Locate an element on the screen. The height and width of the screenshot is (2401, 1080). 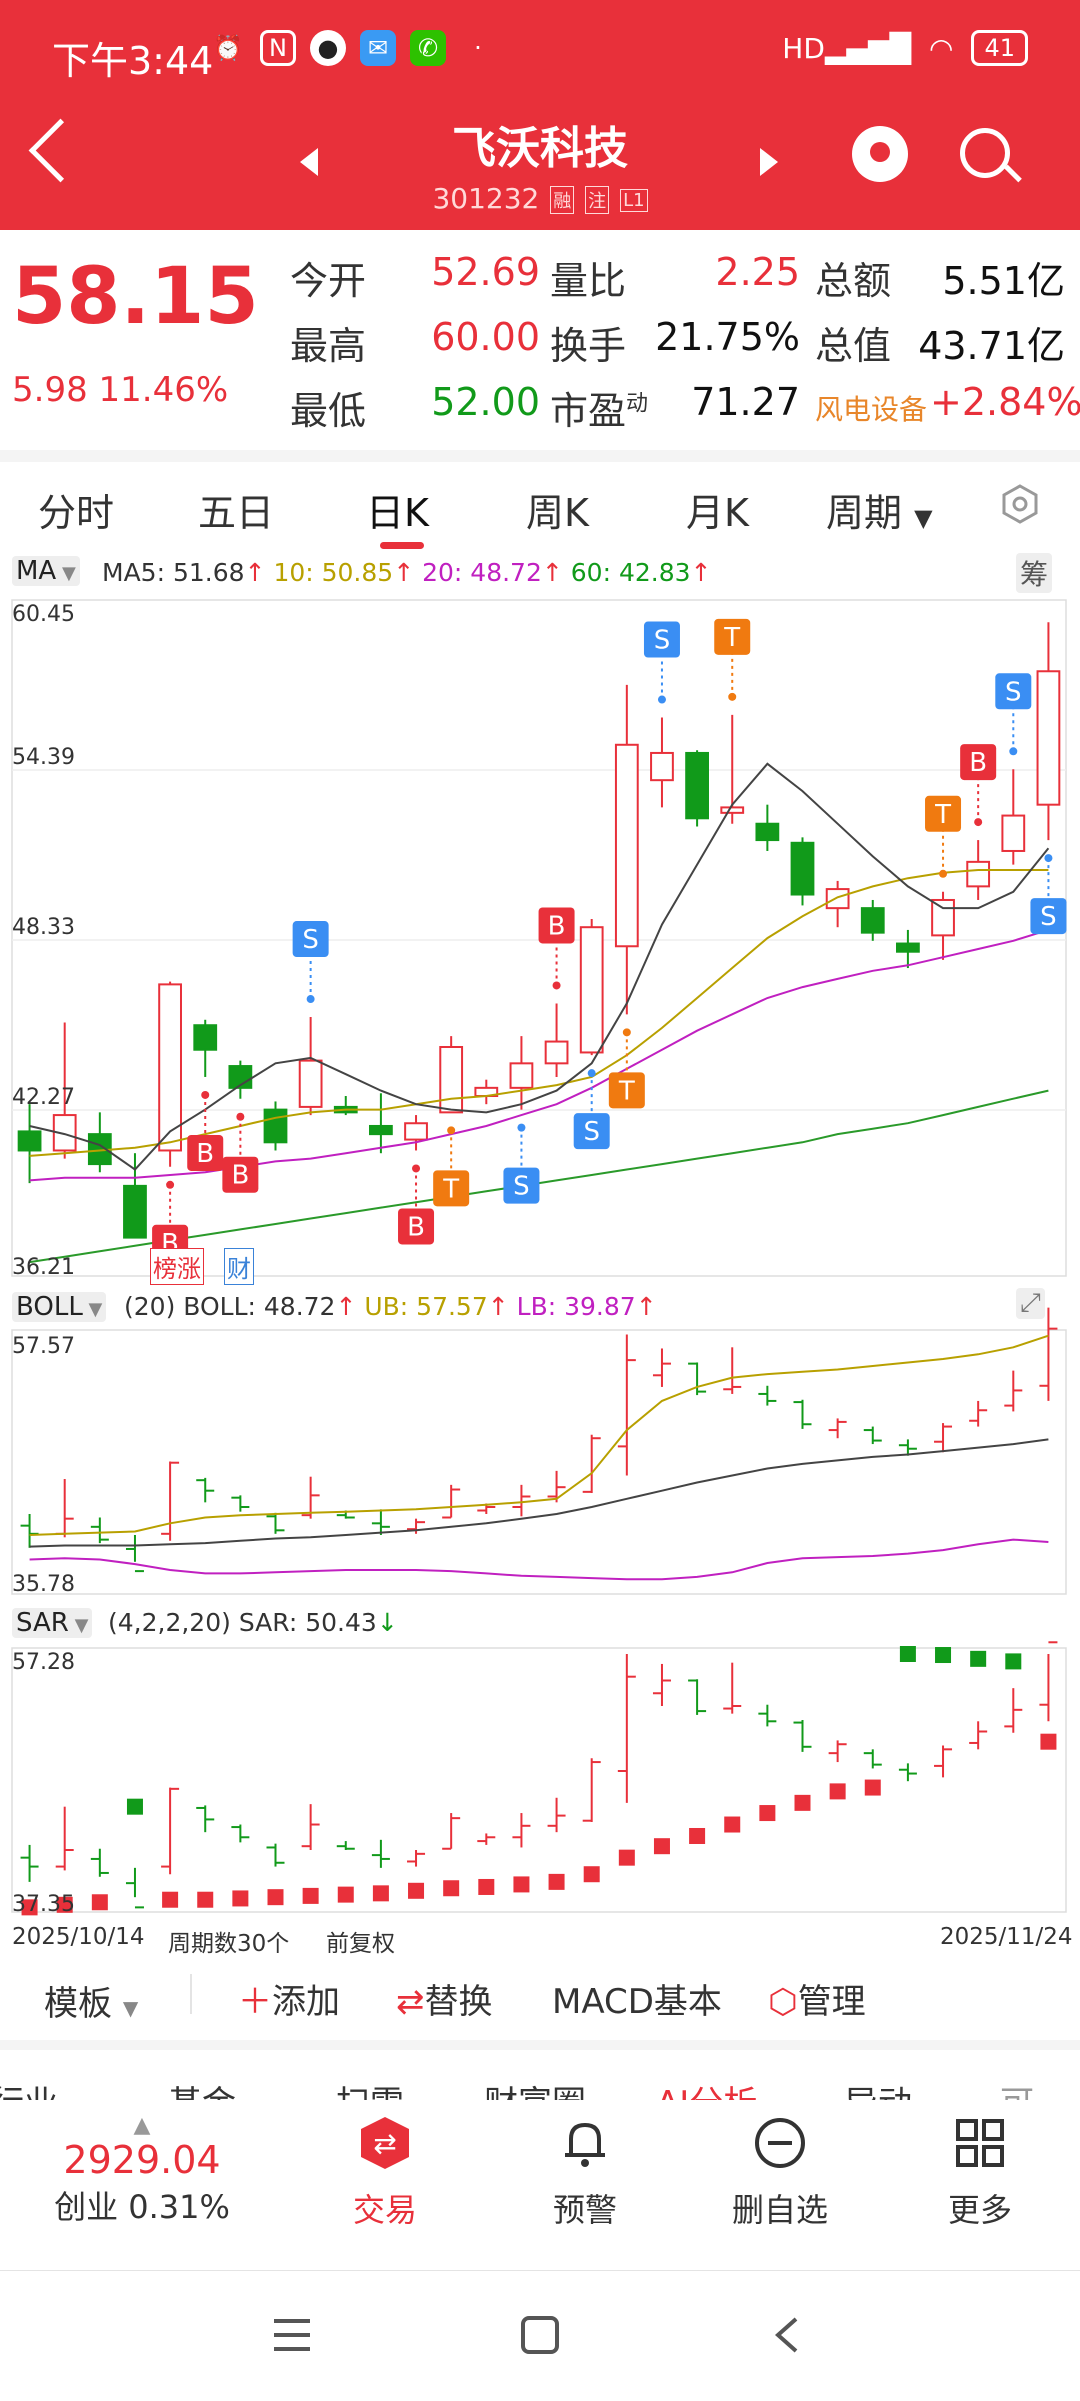
sar-y-bottom: 37.35 is located at coordinates (43, 1904).